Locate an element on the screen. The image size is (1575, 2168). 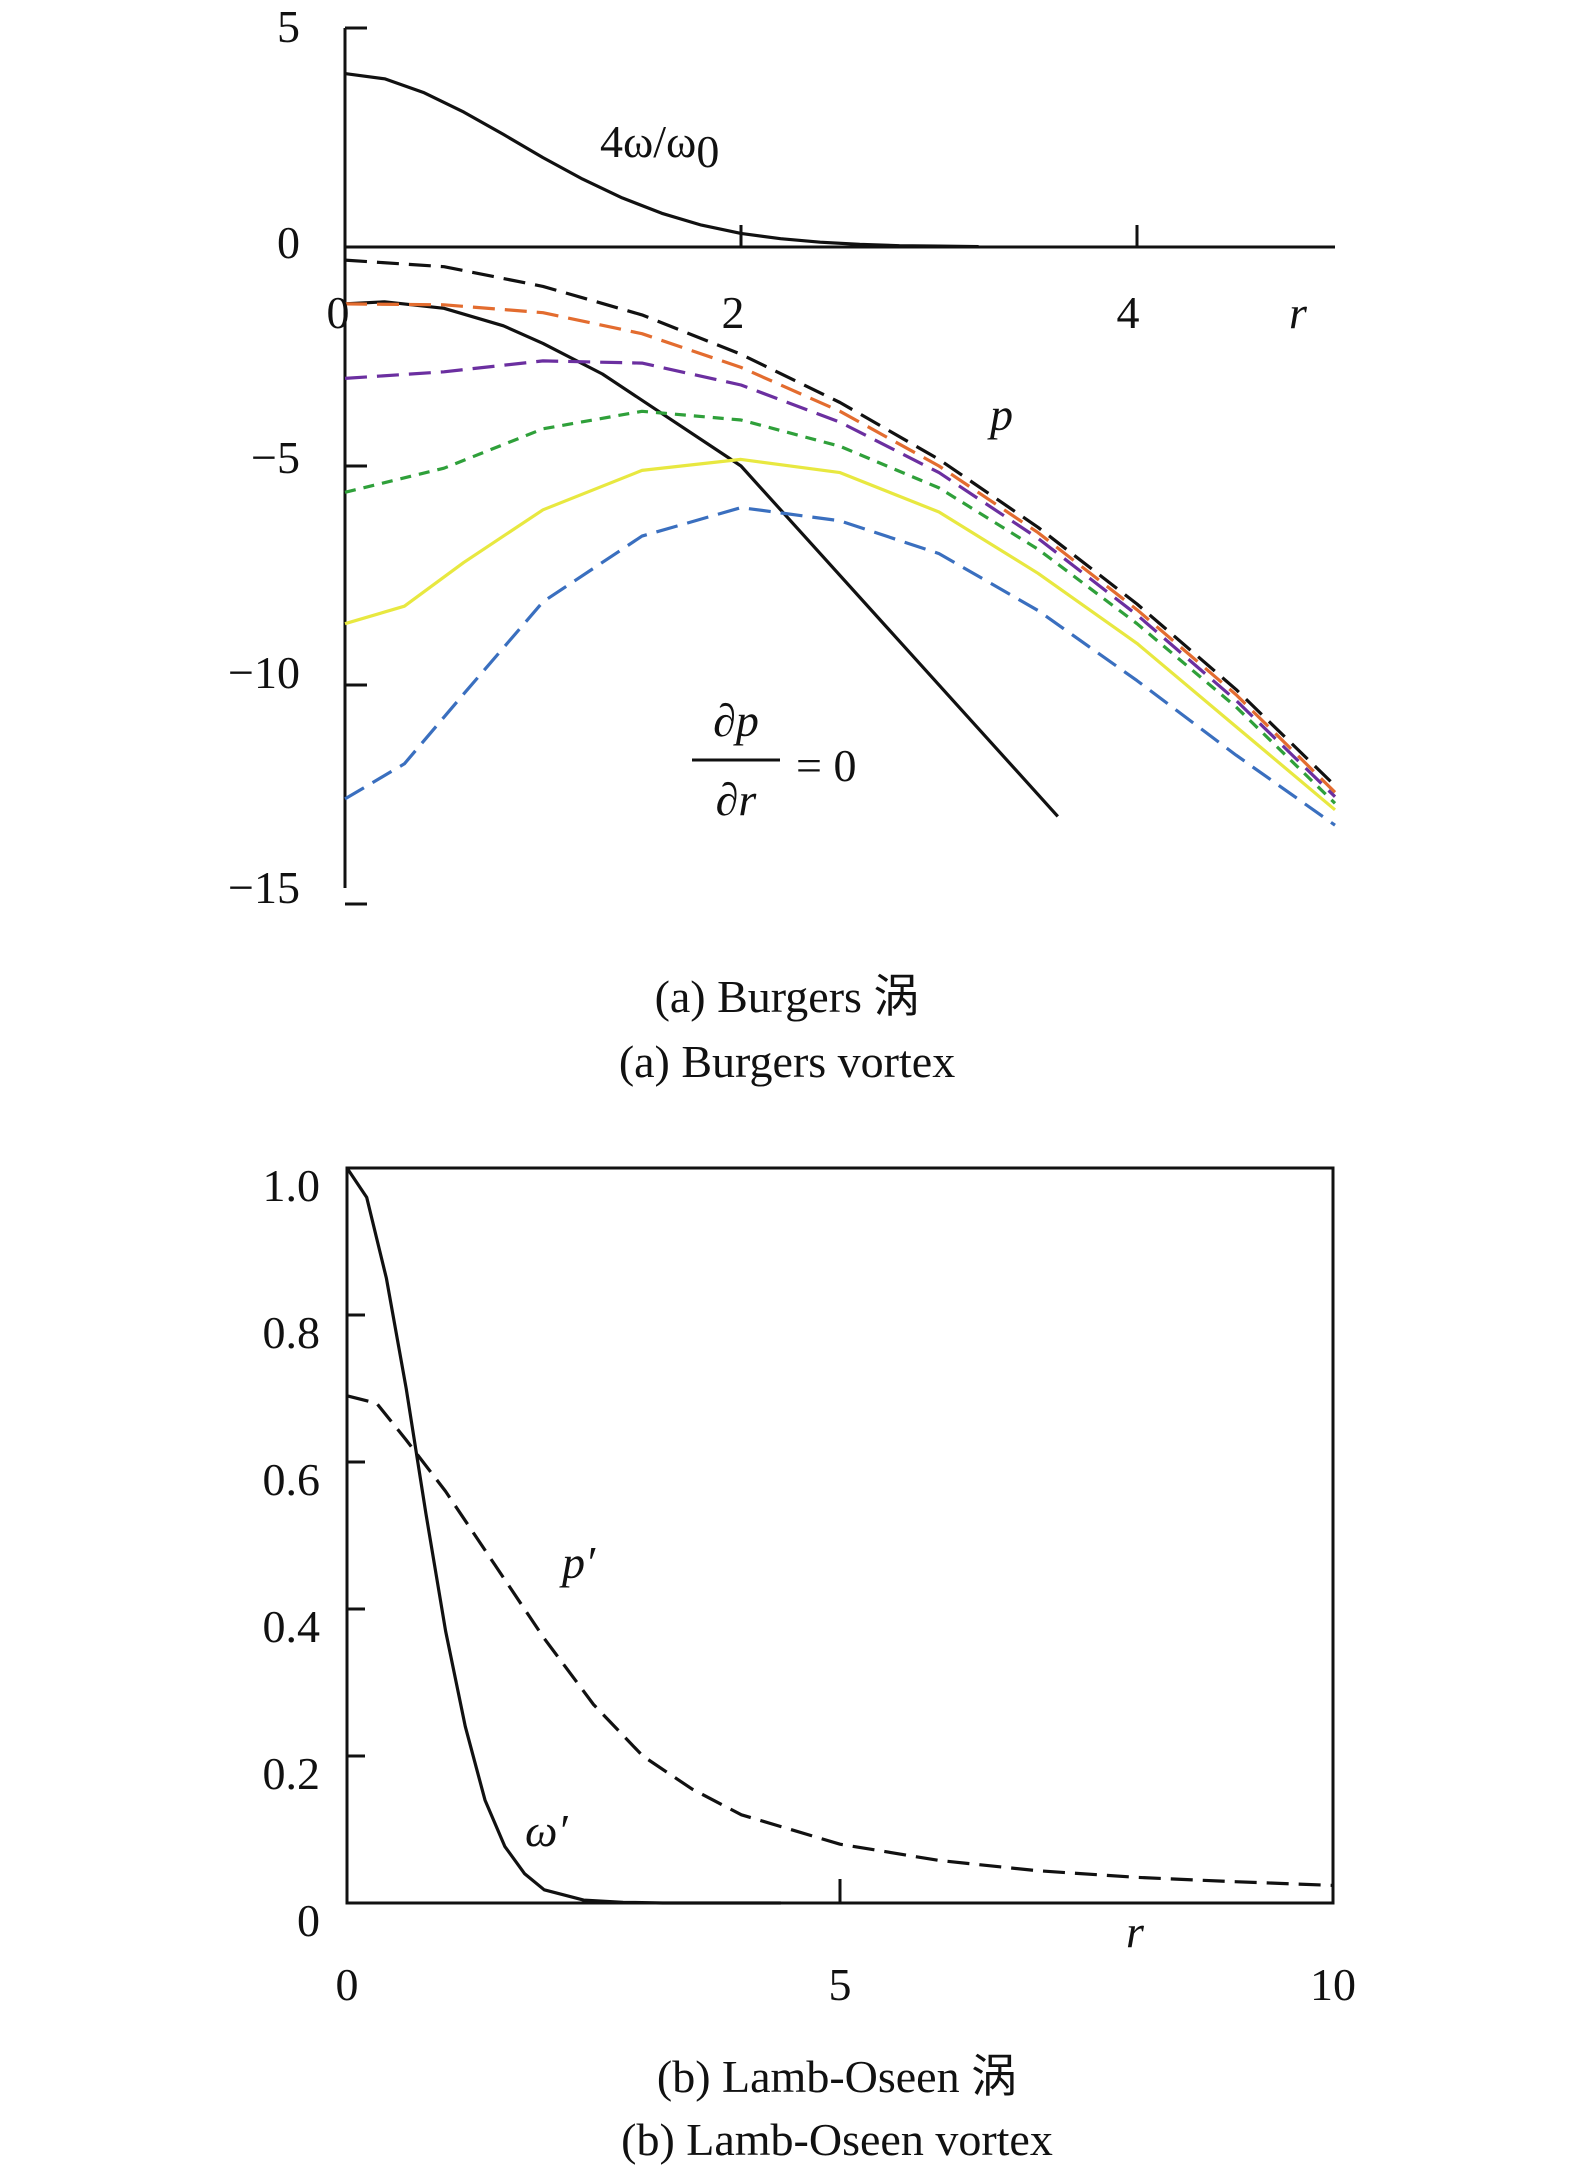
lamb-oseen-caption-en: (b) Lamb-Oseen vortex is located at coordinates (837, 2139).